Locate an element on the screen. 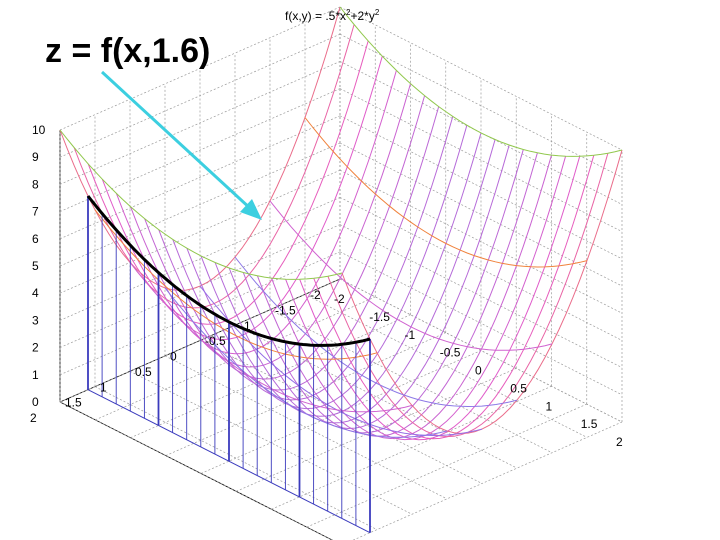  z-tick-label: 5 is located at coordinates (35, 266).